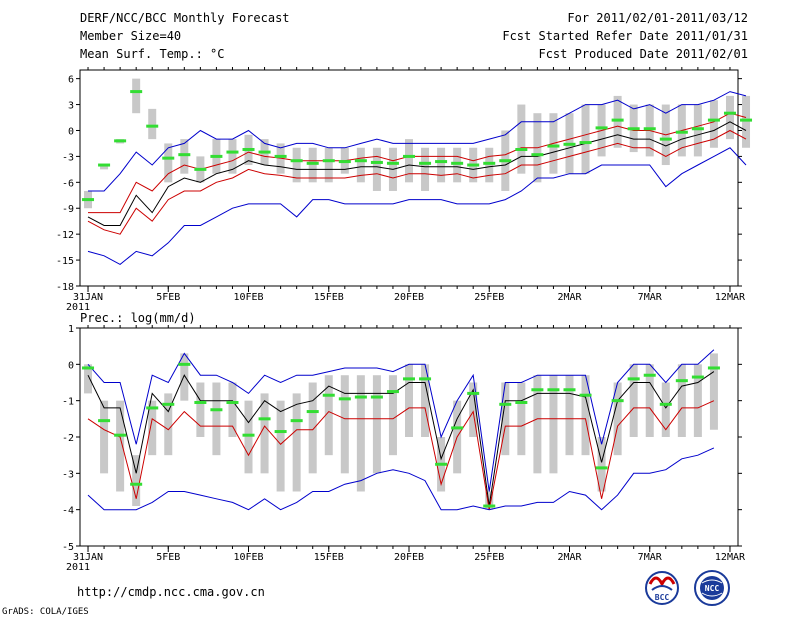 The width and height of the screenshot is (800, 618). I want to click on y-tick-label: -9, so click(68, 209).